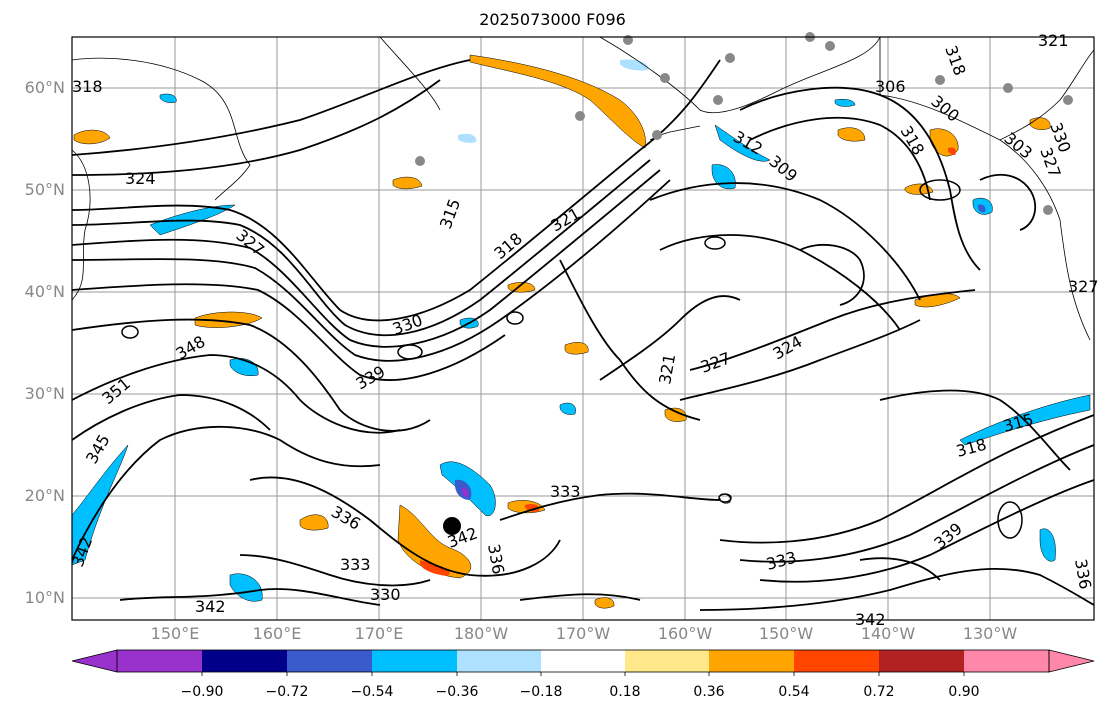 This screenshot has width=1105, height=712. What do you see at coordinates (87, 86) in the screenshot?
I see `contour-label: 318` at bounding box center [87, 86].